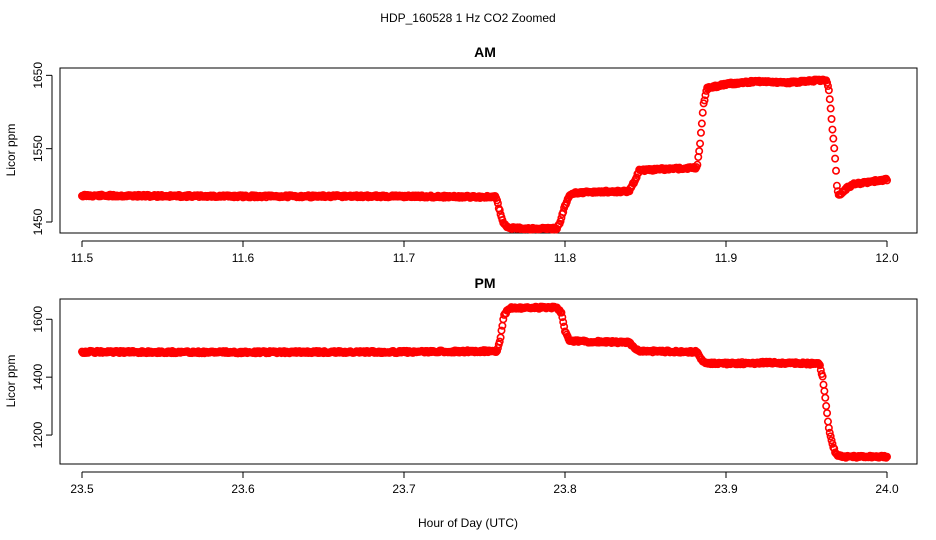 This screenshot has height=540, width=936. I want to click on pm-x-tick-label: 23.8, so click(565, 489).